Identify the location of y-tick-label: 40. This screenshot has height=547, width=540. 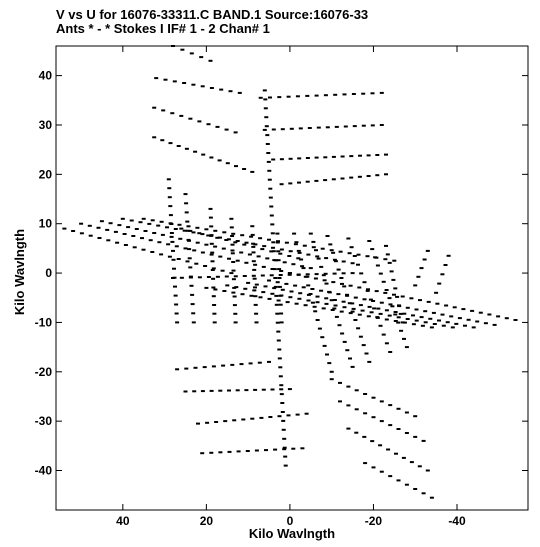
(46, 76).